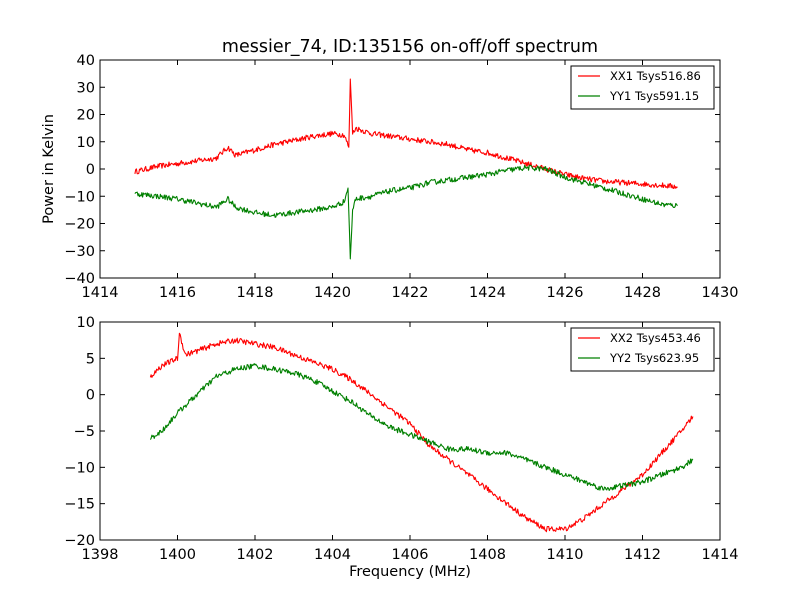 Image resolution: width=800 pixels, height=600 pixels. What do you see at coordinates (410, 572) in the screenshot?
I see `bottom-x-axis-label: Frequency (MHz)` at bounding box center [410, 572].